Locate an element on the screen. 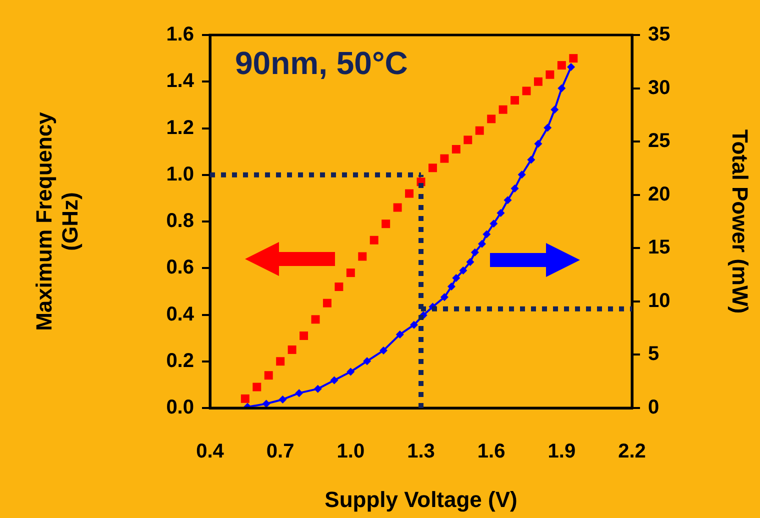 This screenshot has width=760, height=518. y-tick-label: 1.4 is located at coordinates (180, 81).